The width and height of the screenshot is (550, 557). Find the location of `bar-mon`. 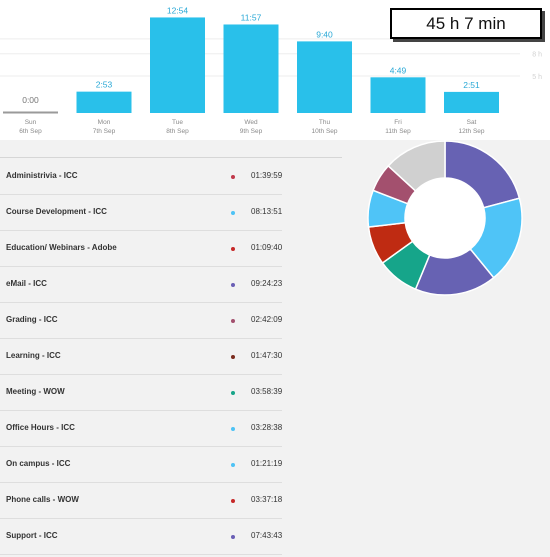

bar-mon is located at coordinates (104, 102).